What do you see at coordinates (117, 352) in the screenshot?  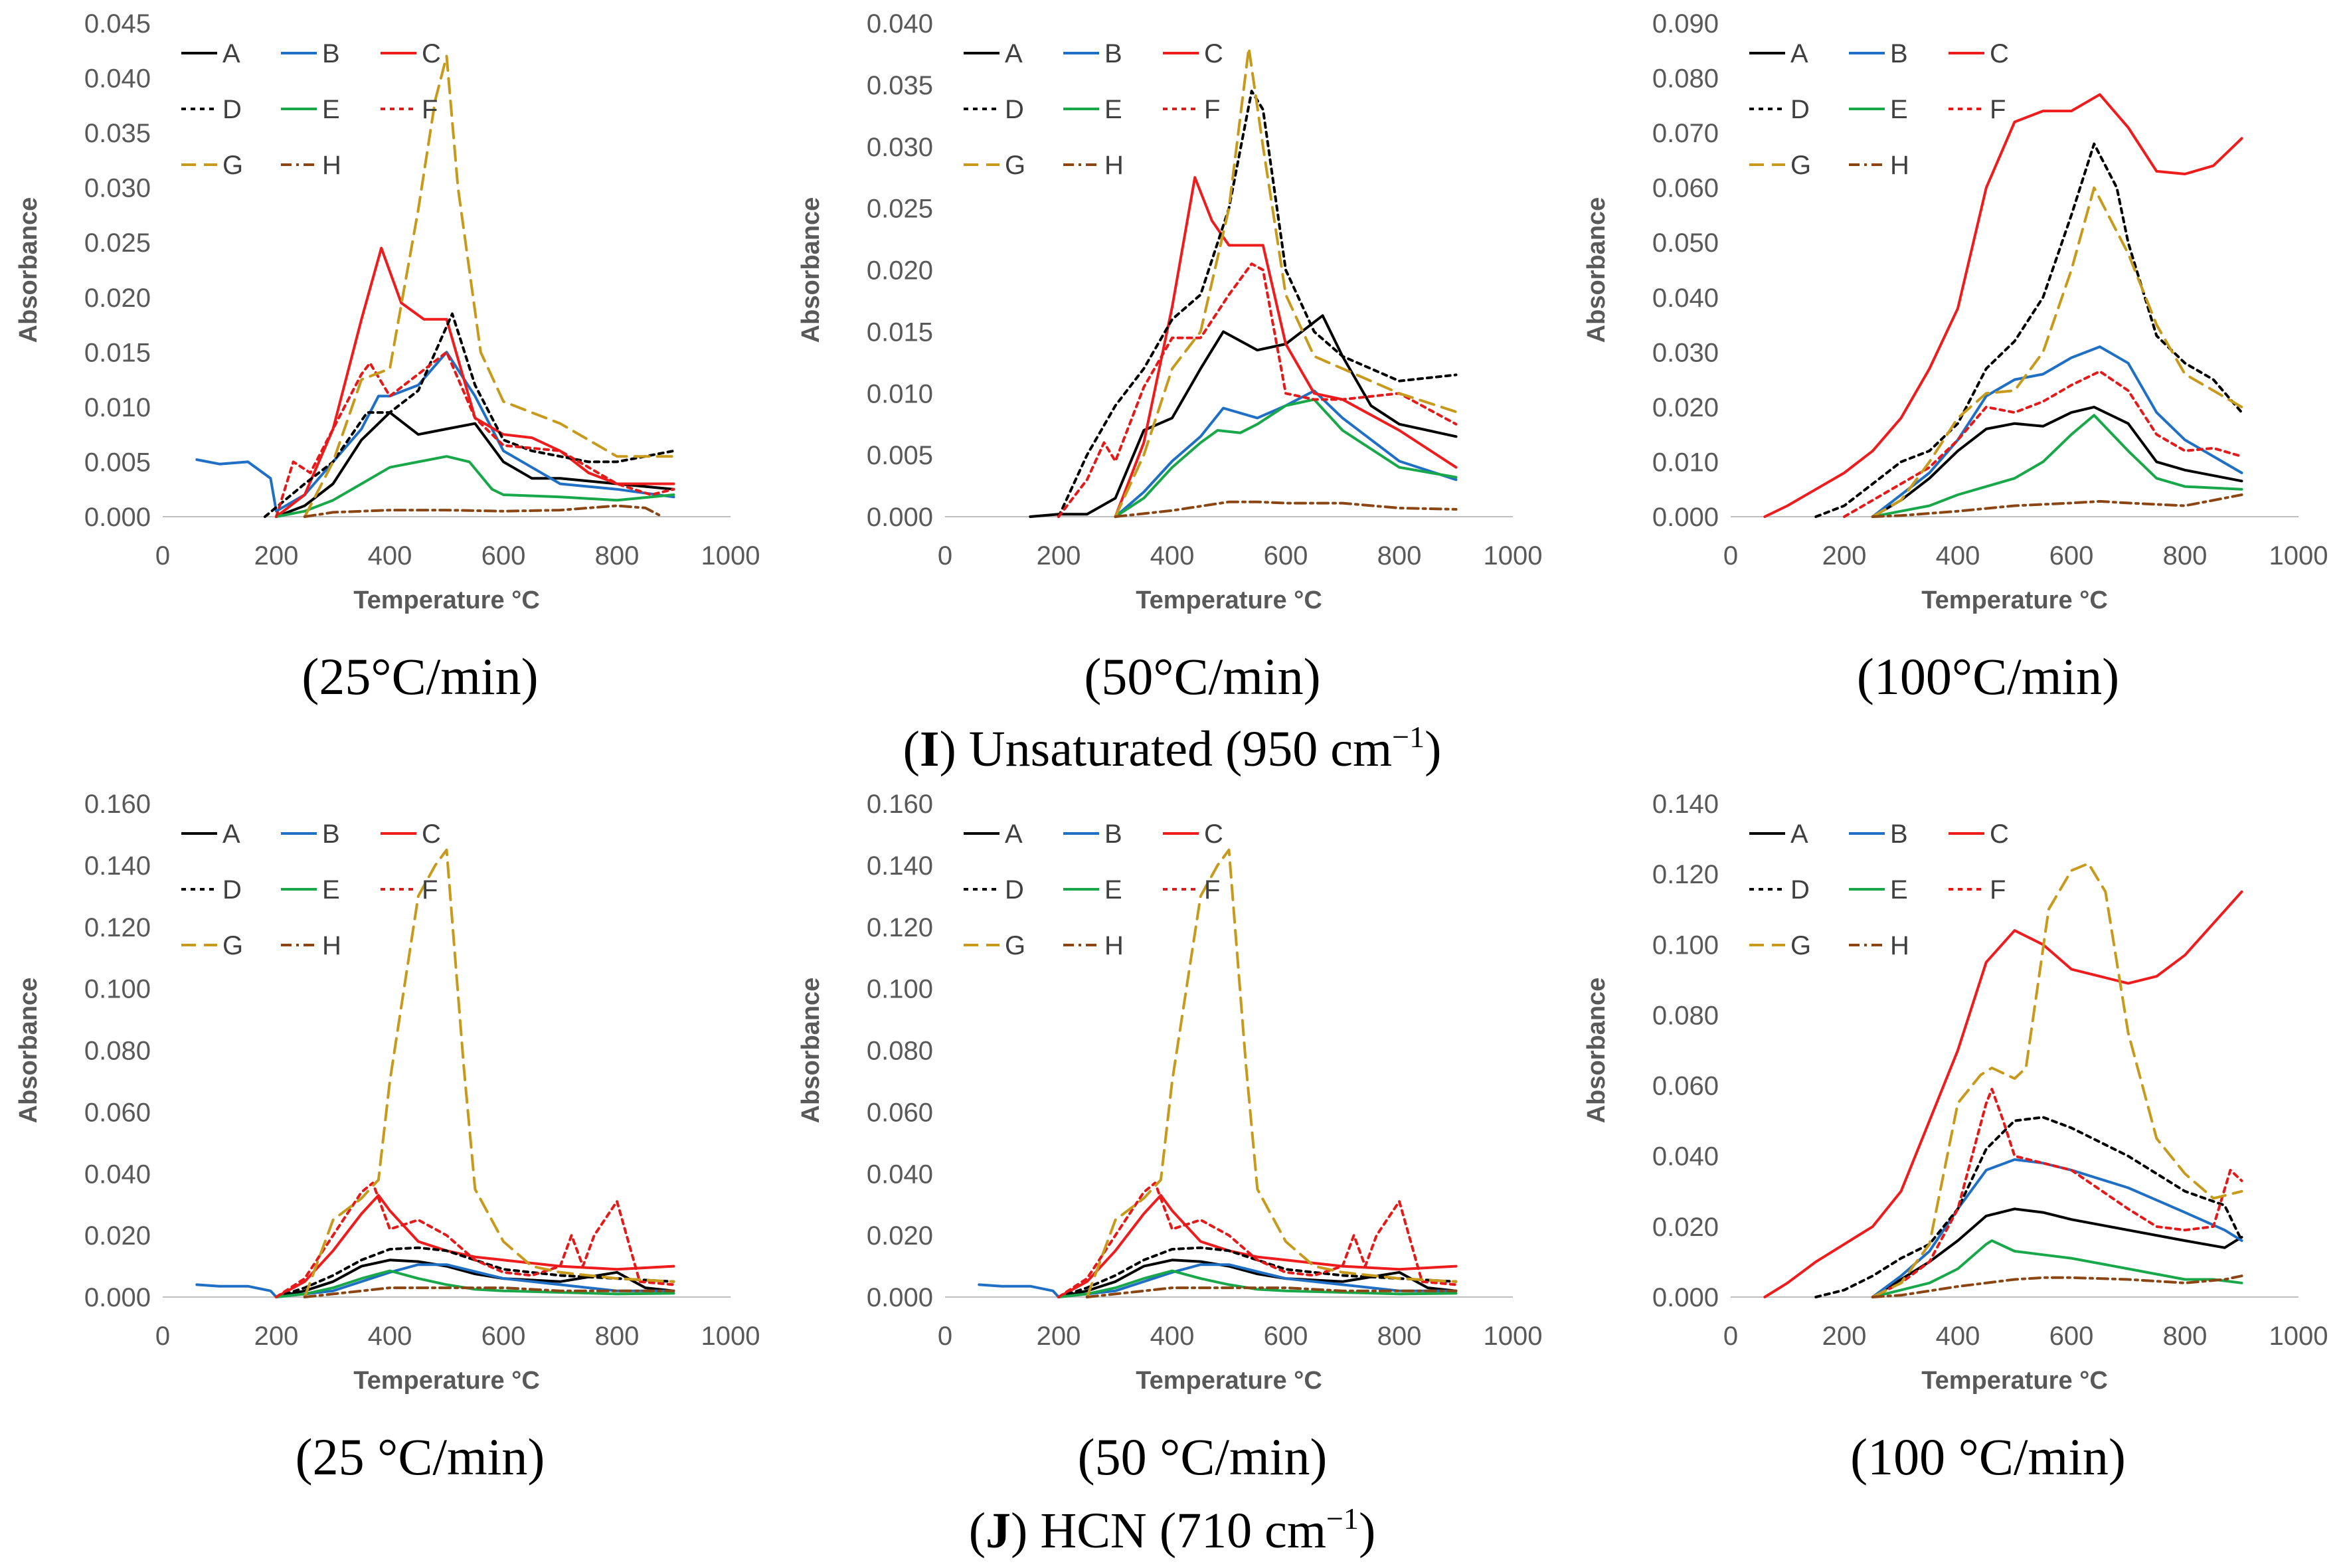 I see `y-tick-label: 0.015` at bounding box center [117, 352].